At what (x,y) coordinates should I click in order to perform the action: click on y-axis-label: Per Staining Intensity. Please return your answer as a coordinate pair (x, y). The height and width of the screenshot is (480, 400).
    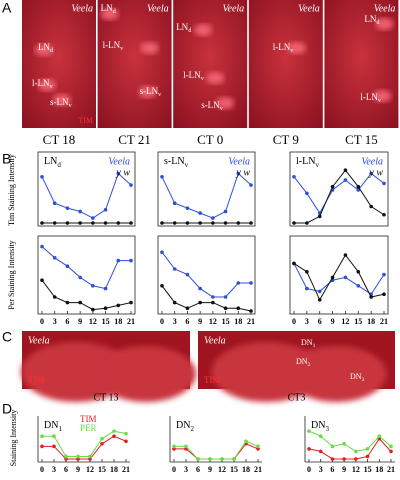
    Looking at the image, I should click on (11, 274).